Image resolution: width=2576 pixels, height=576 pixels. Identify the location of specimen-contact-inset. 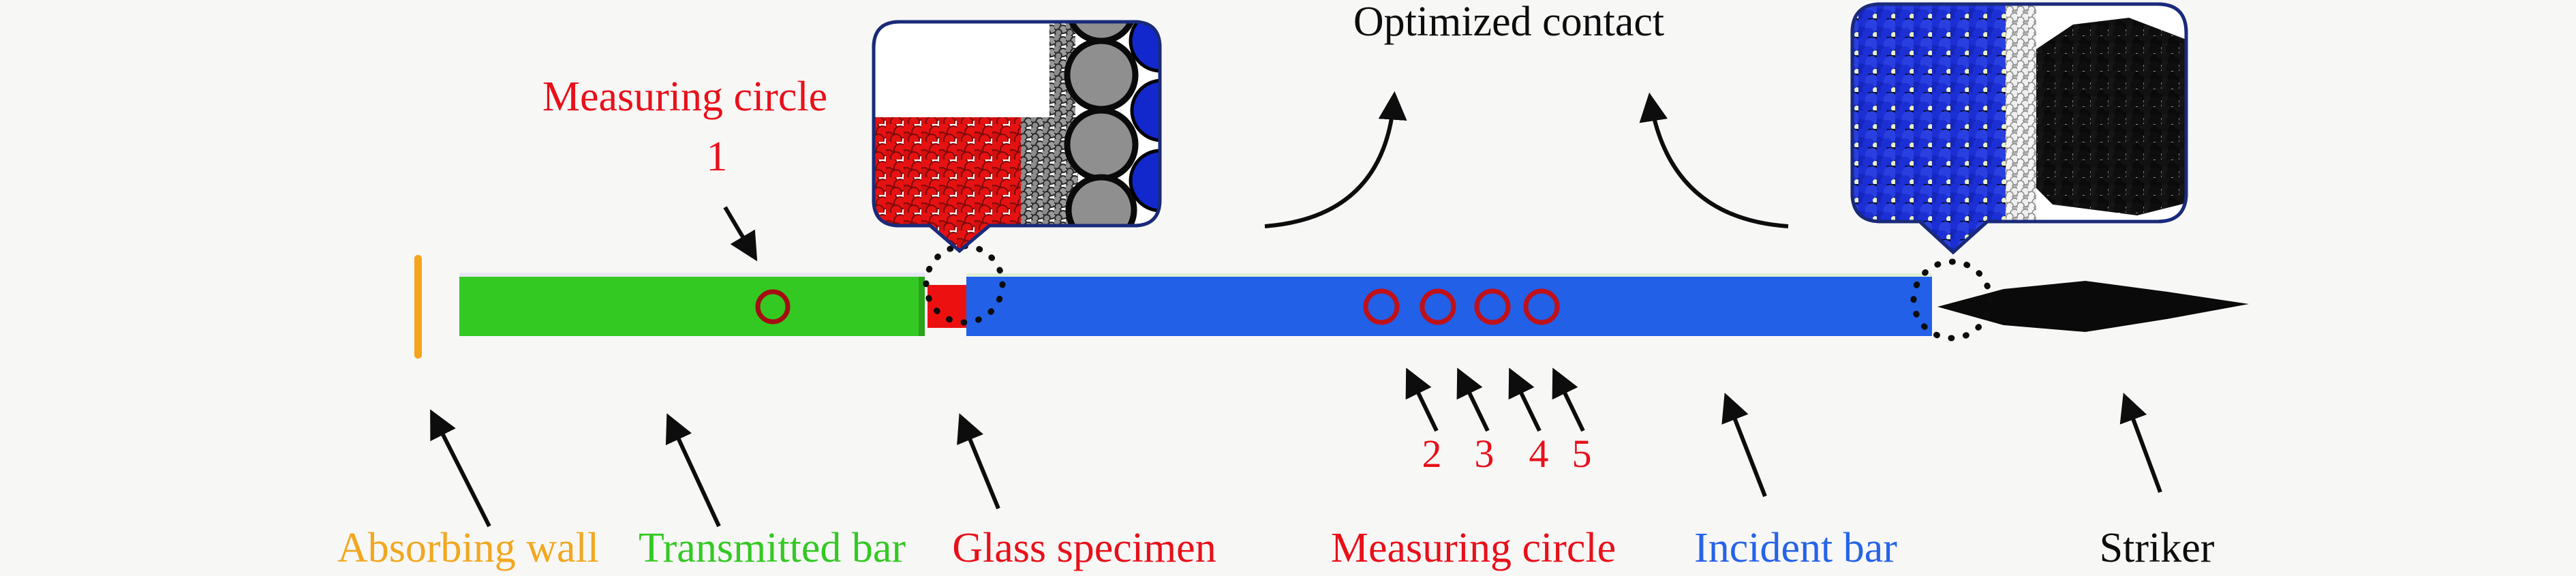
(1017, 137).